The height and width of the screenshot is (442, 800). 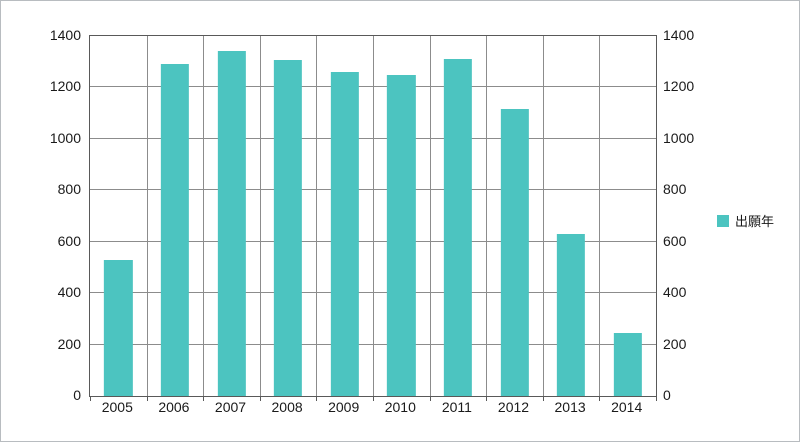 What do you see at coordinates (513, 407) in the screenshot?
I see `x-tick-label: 2012` at bounding box center [513, 407].